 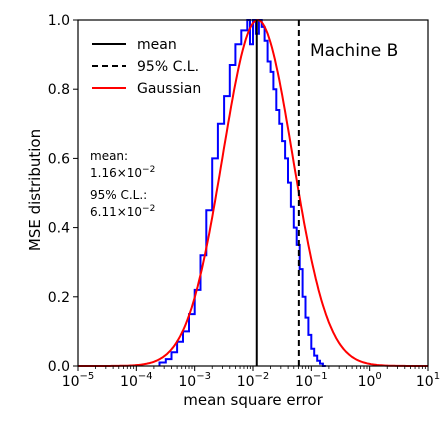 I want to click on y-tick-label: 0.6, so click(x=59, y=159).